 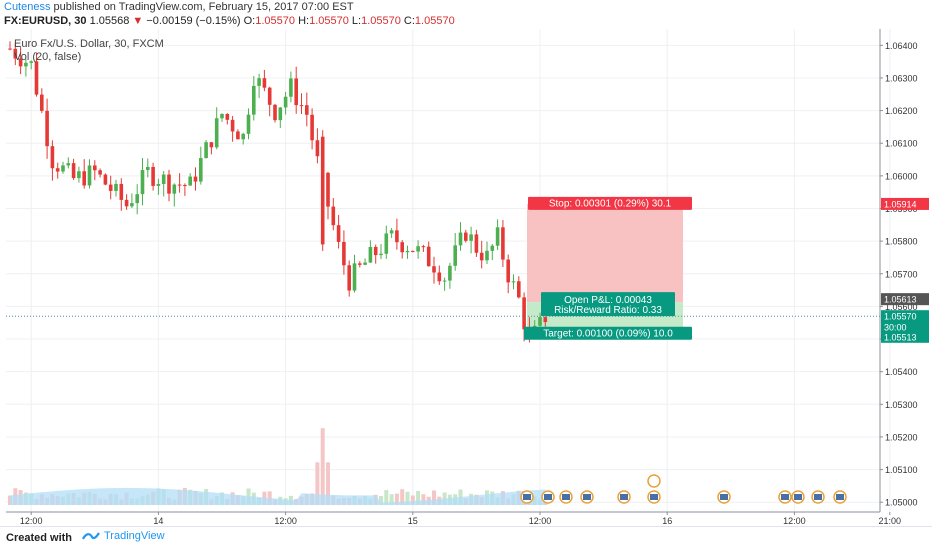 I want to click on open-label: O:, so click(x=249, y=21).